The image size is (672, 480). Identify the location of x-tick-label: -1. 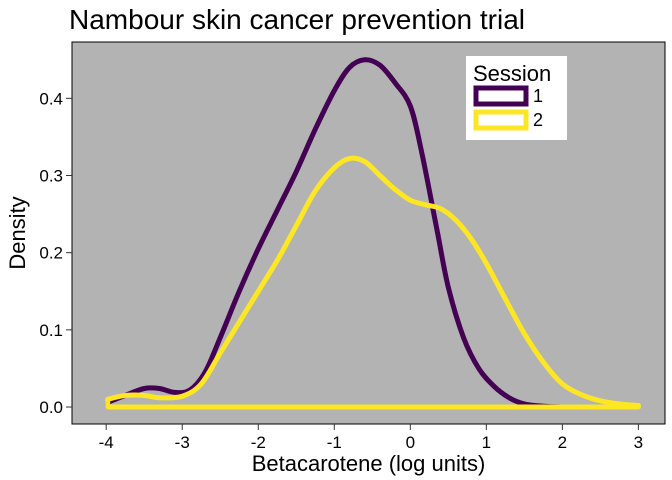
(334, 442).